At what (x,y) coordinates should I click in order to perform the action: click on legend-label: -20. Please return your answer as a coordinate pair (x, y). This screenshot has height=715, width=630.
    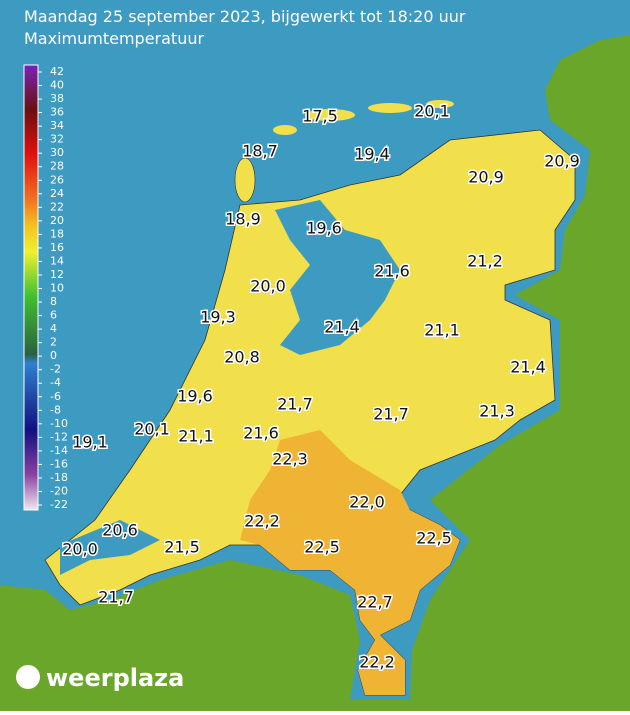
    Looking at the image, I should click on (59, 490).